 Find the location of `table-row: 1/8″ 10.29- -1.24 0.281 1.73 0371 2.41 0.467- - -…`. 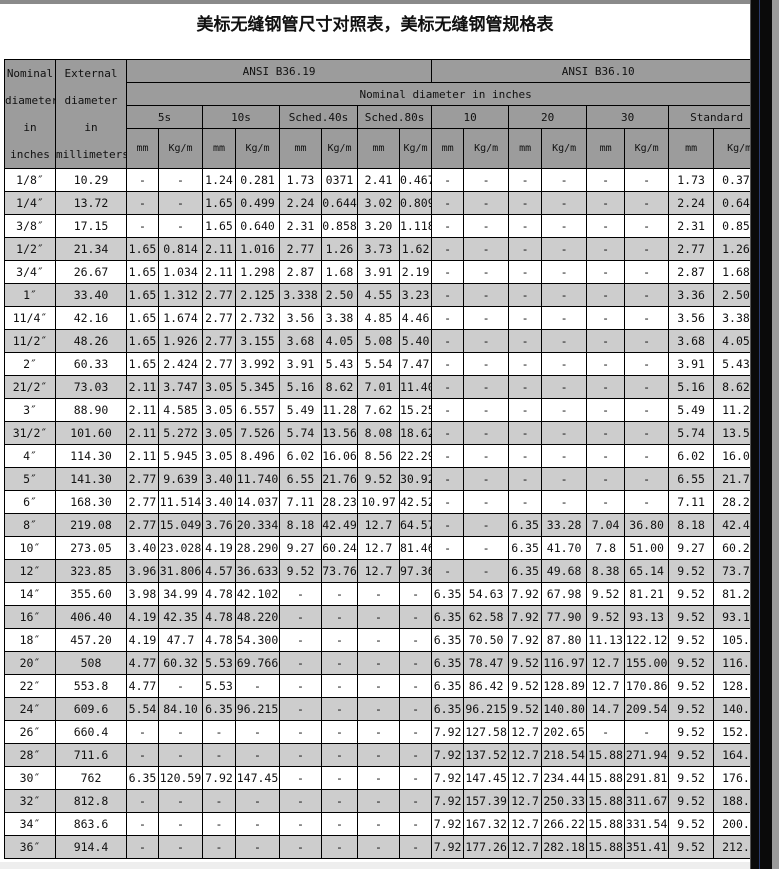

table-row: 1/8″ 10.29- -1.24 0.281 1.73 0371 2.41 0.467- - -… is located at coordinates (377, 180).